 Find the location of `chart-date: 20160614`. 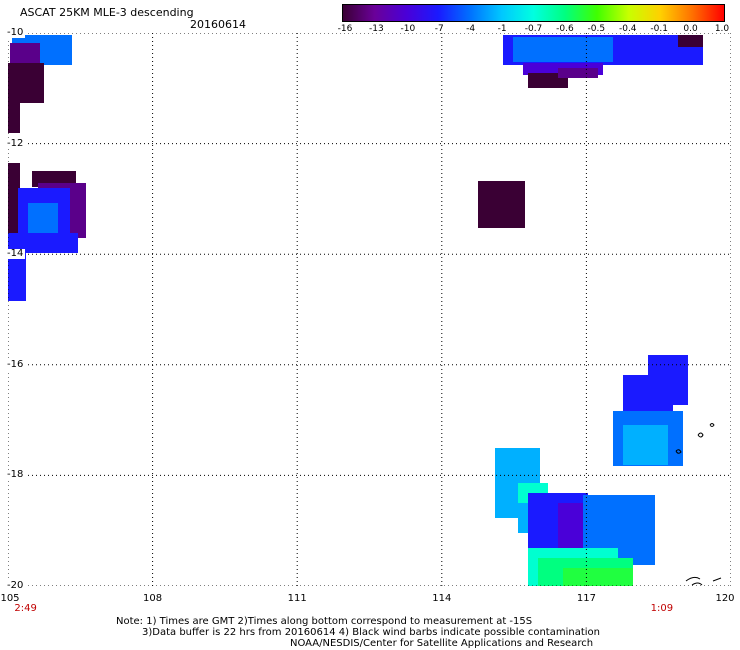

chart-date: 20160614 is located at coordinates (218, 24).